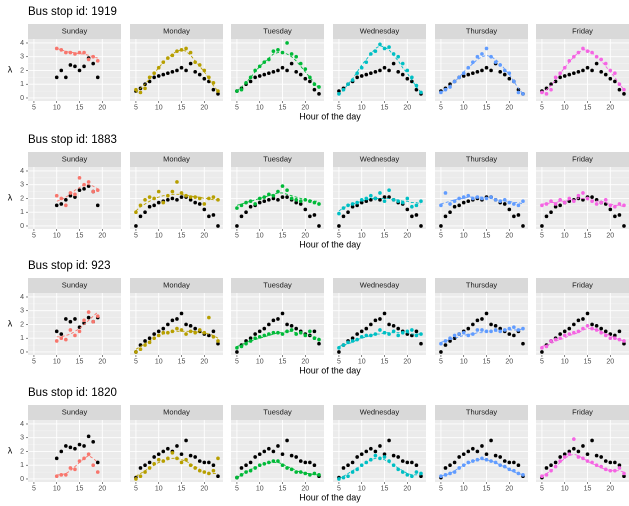  What do you see at coordinates (74, 324) in the screenshot?
I see `panel-bg` at bounding box center [74, 324].